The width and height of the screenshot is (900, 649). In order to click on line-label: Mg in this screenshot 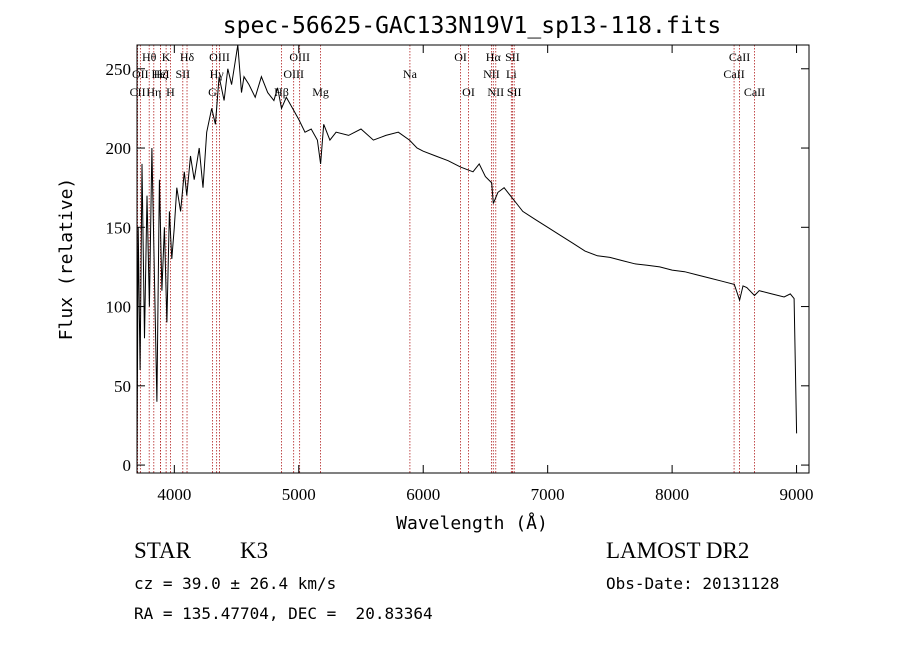, I will do `click(320, 92)`.